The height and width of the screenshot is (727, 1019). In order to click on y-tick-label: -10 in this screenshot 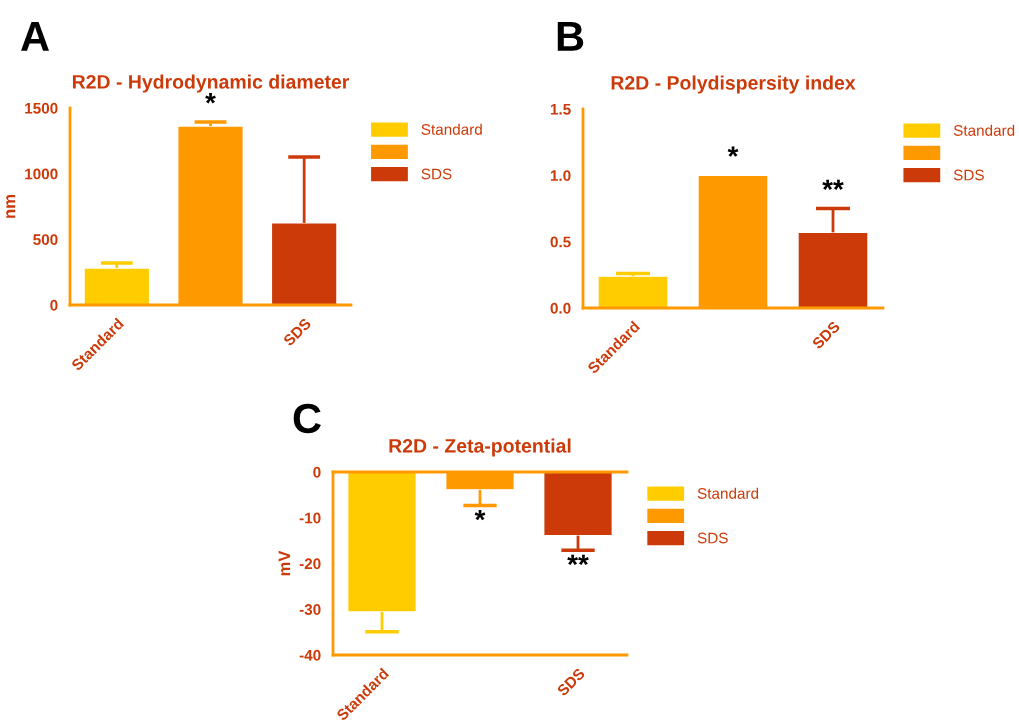, I will do `click(310, 518)`.